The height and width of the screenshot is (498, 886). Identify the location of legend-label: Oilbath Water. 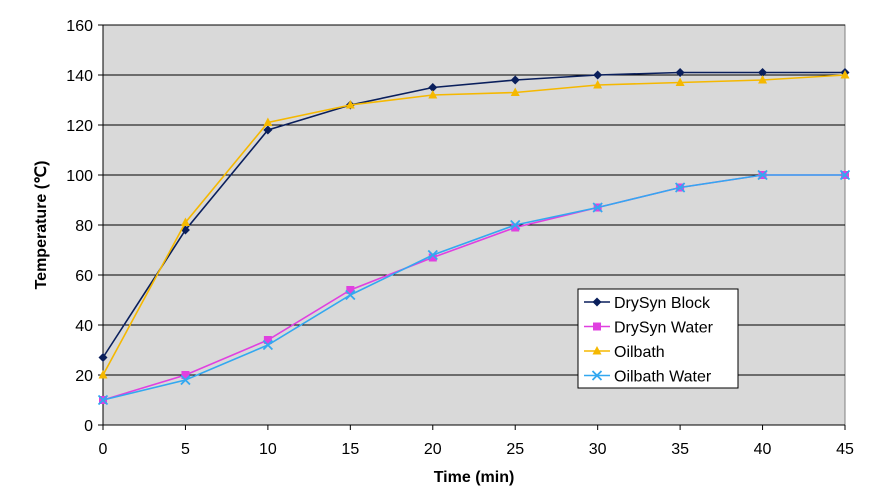
(663, 377).